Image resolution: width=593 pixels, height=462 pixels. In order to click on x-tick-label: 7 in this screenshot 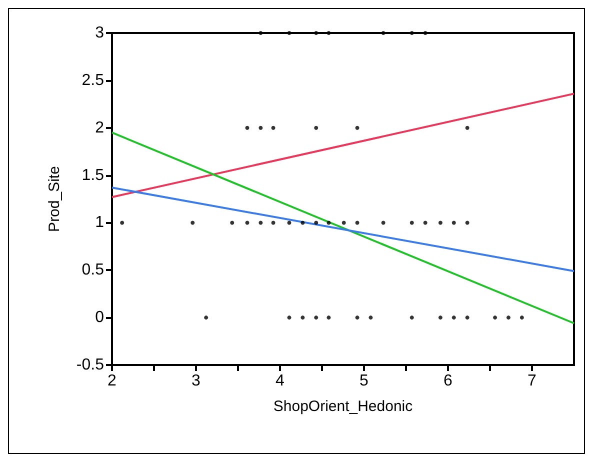, I will do `click(532, 381)`.